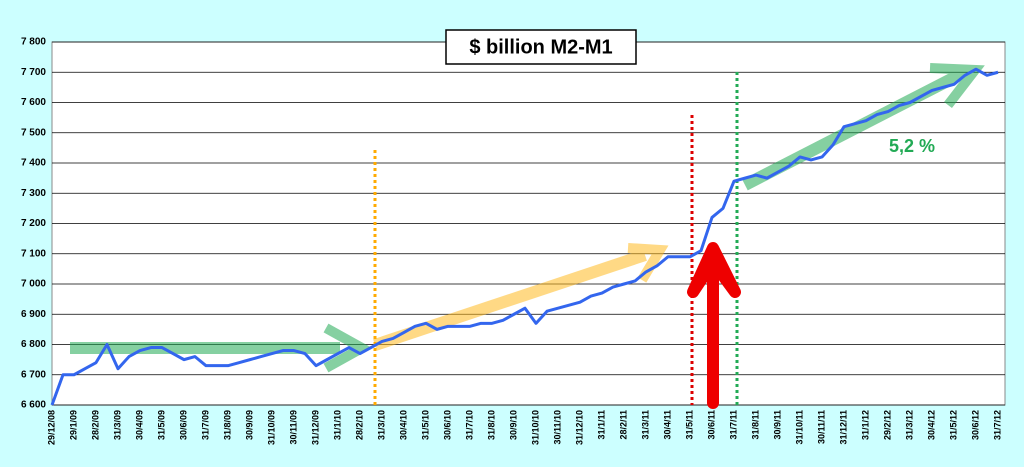 The width and height of the screenshot is (1024, 467). I want to click on x-tick-label: 31/8/09, so click(227, 425).